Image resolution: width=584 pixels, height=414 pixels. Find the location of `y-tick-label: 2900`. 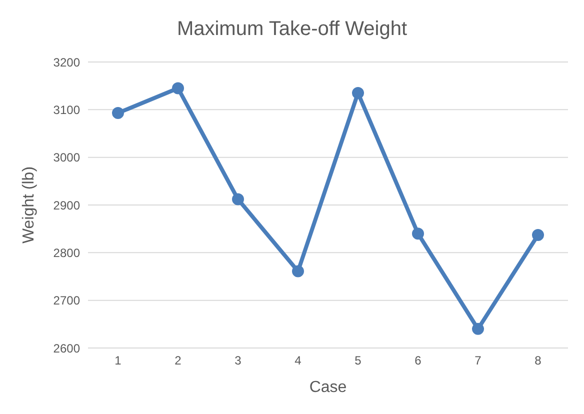

y-tick-label: 2900 is located at coordinates (66, 205).